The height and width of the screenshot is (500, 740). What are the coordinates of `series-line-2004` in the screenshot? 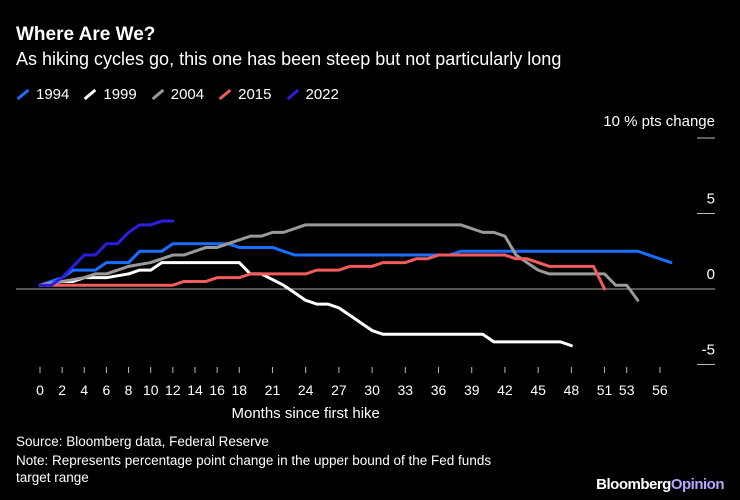 It's located at (339, 262).